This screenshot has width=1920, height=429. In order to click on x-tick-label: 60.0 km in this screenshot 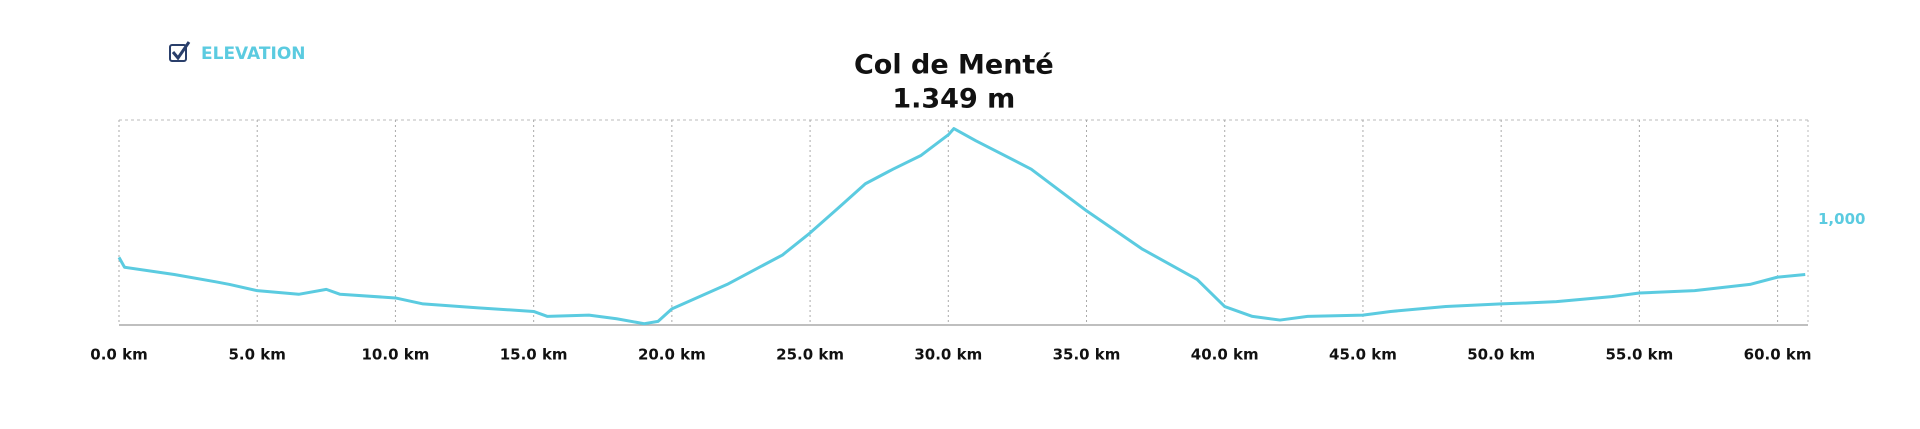, I will do `click(1778, 355)`.